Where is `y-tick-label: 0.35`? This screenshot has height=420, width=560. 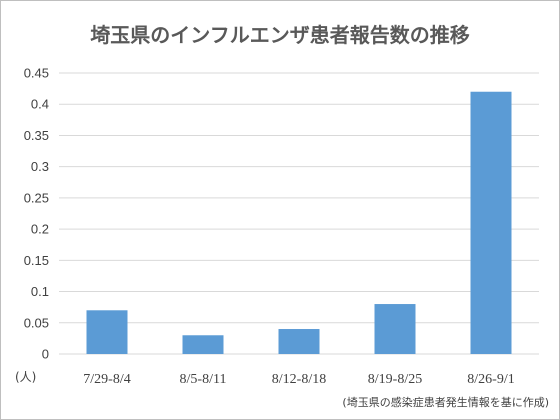 y-tick-label: 0.35 is located at coordinates (36, 135).